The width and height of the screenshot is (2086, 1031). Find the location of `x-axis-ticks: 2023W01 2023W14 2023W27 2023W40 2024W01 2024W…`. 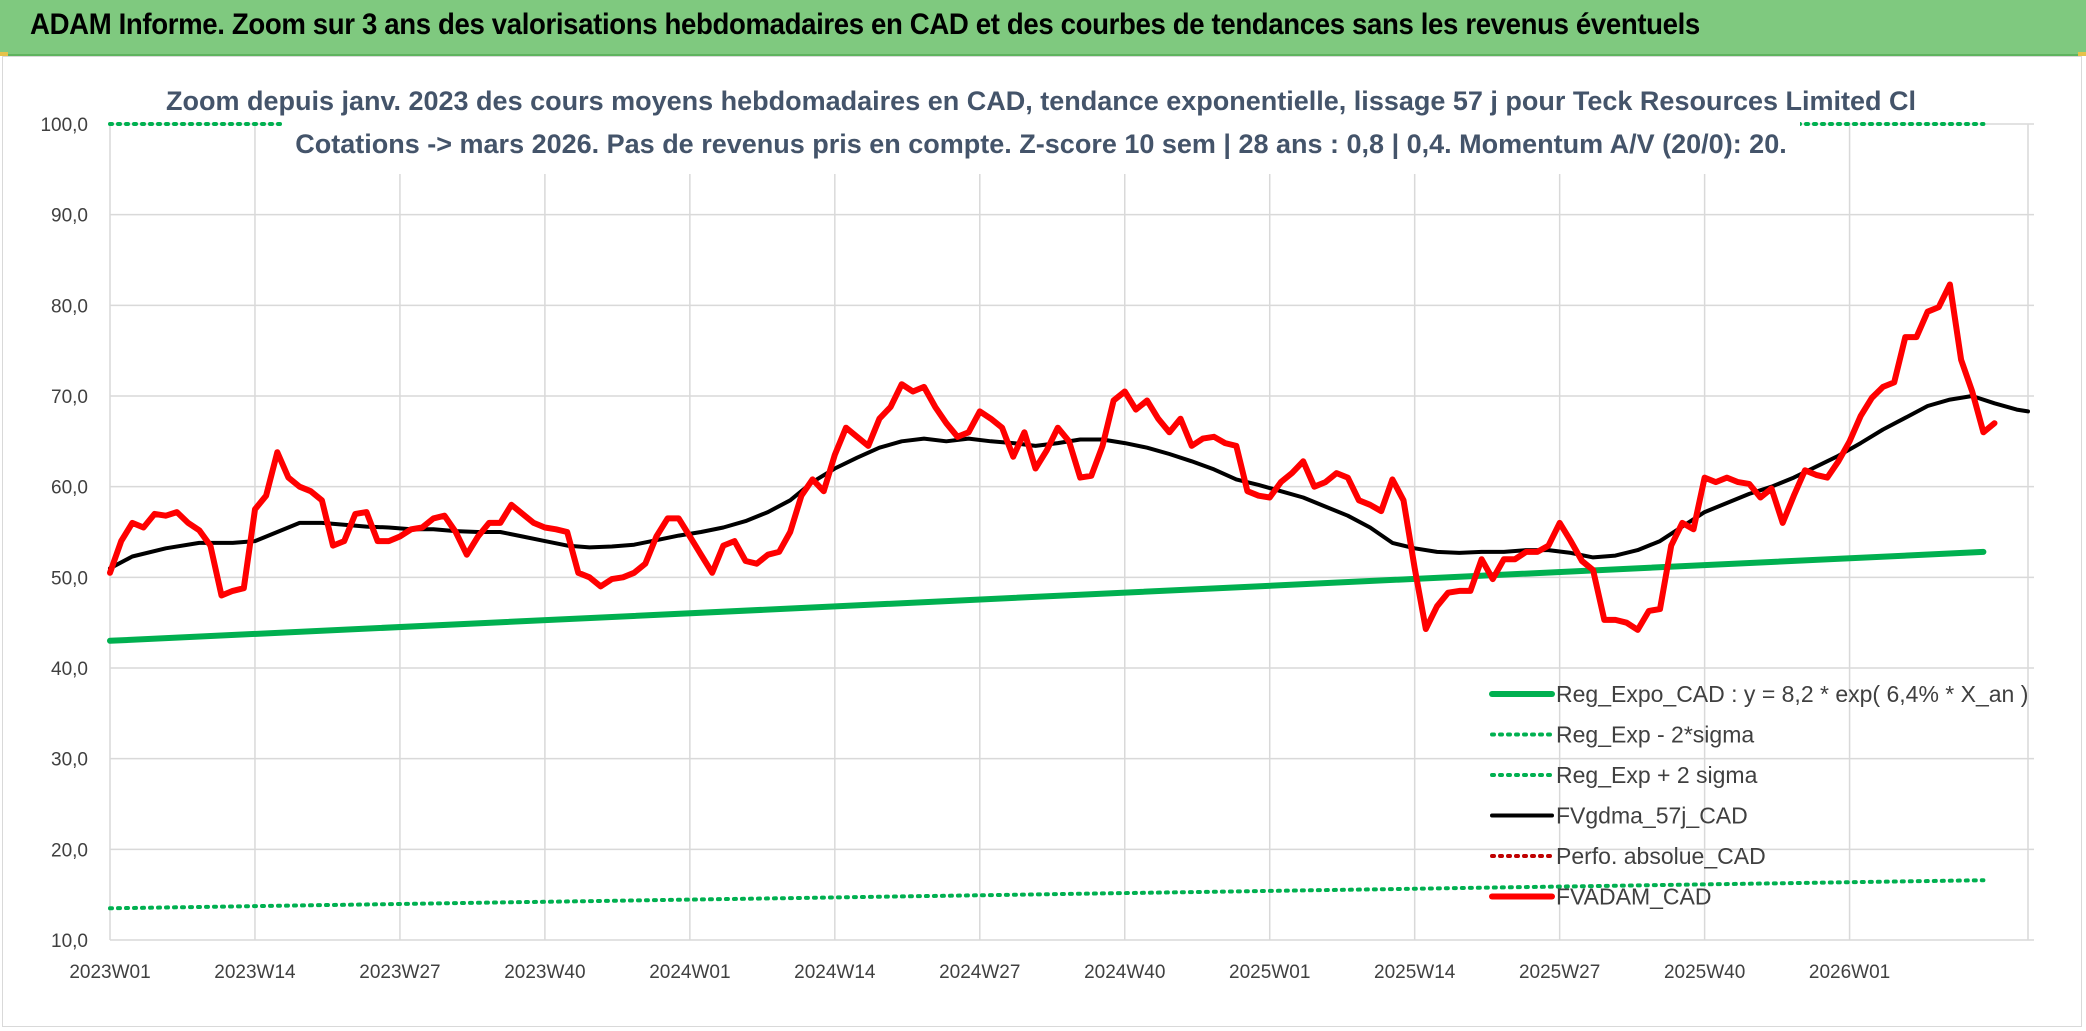

x-axis-ticks: 2023W01 2023W14 2023W27 2023W40 2024W01 2024W… is located at coordinates (979, 972).